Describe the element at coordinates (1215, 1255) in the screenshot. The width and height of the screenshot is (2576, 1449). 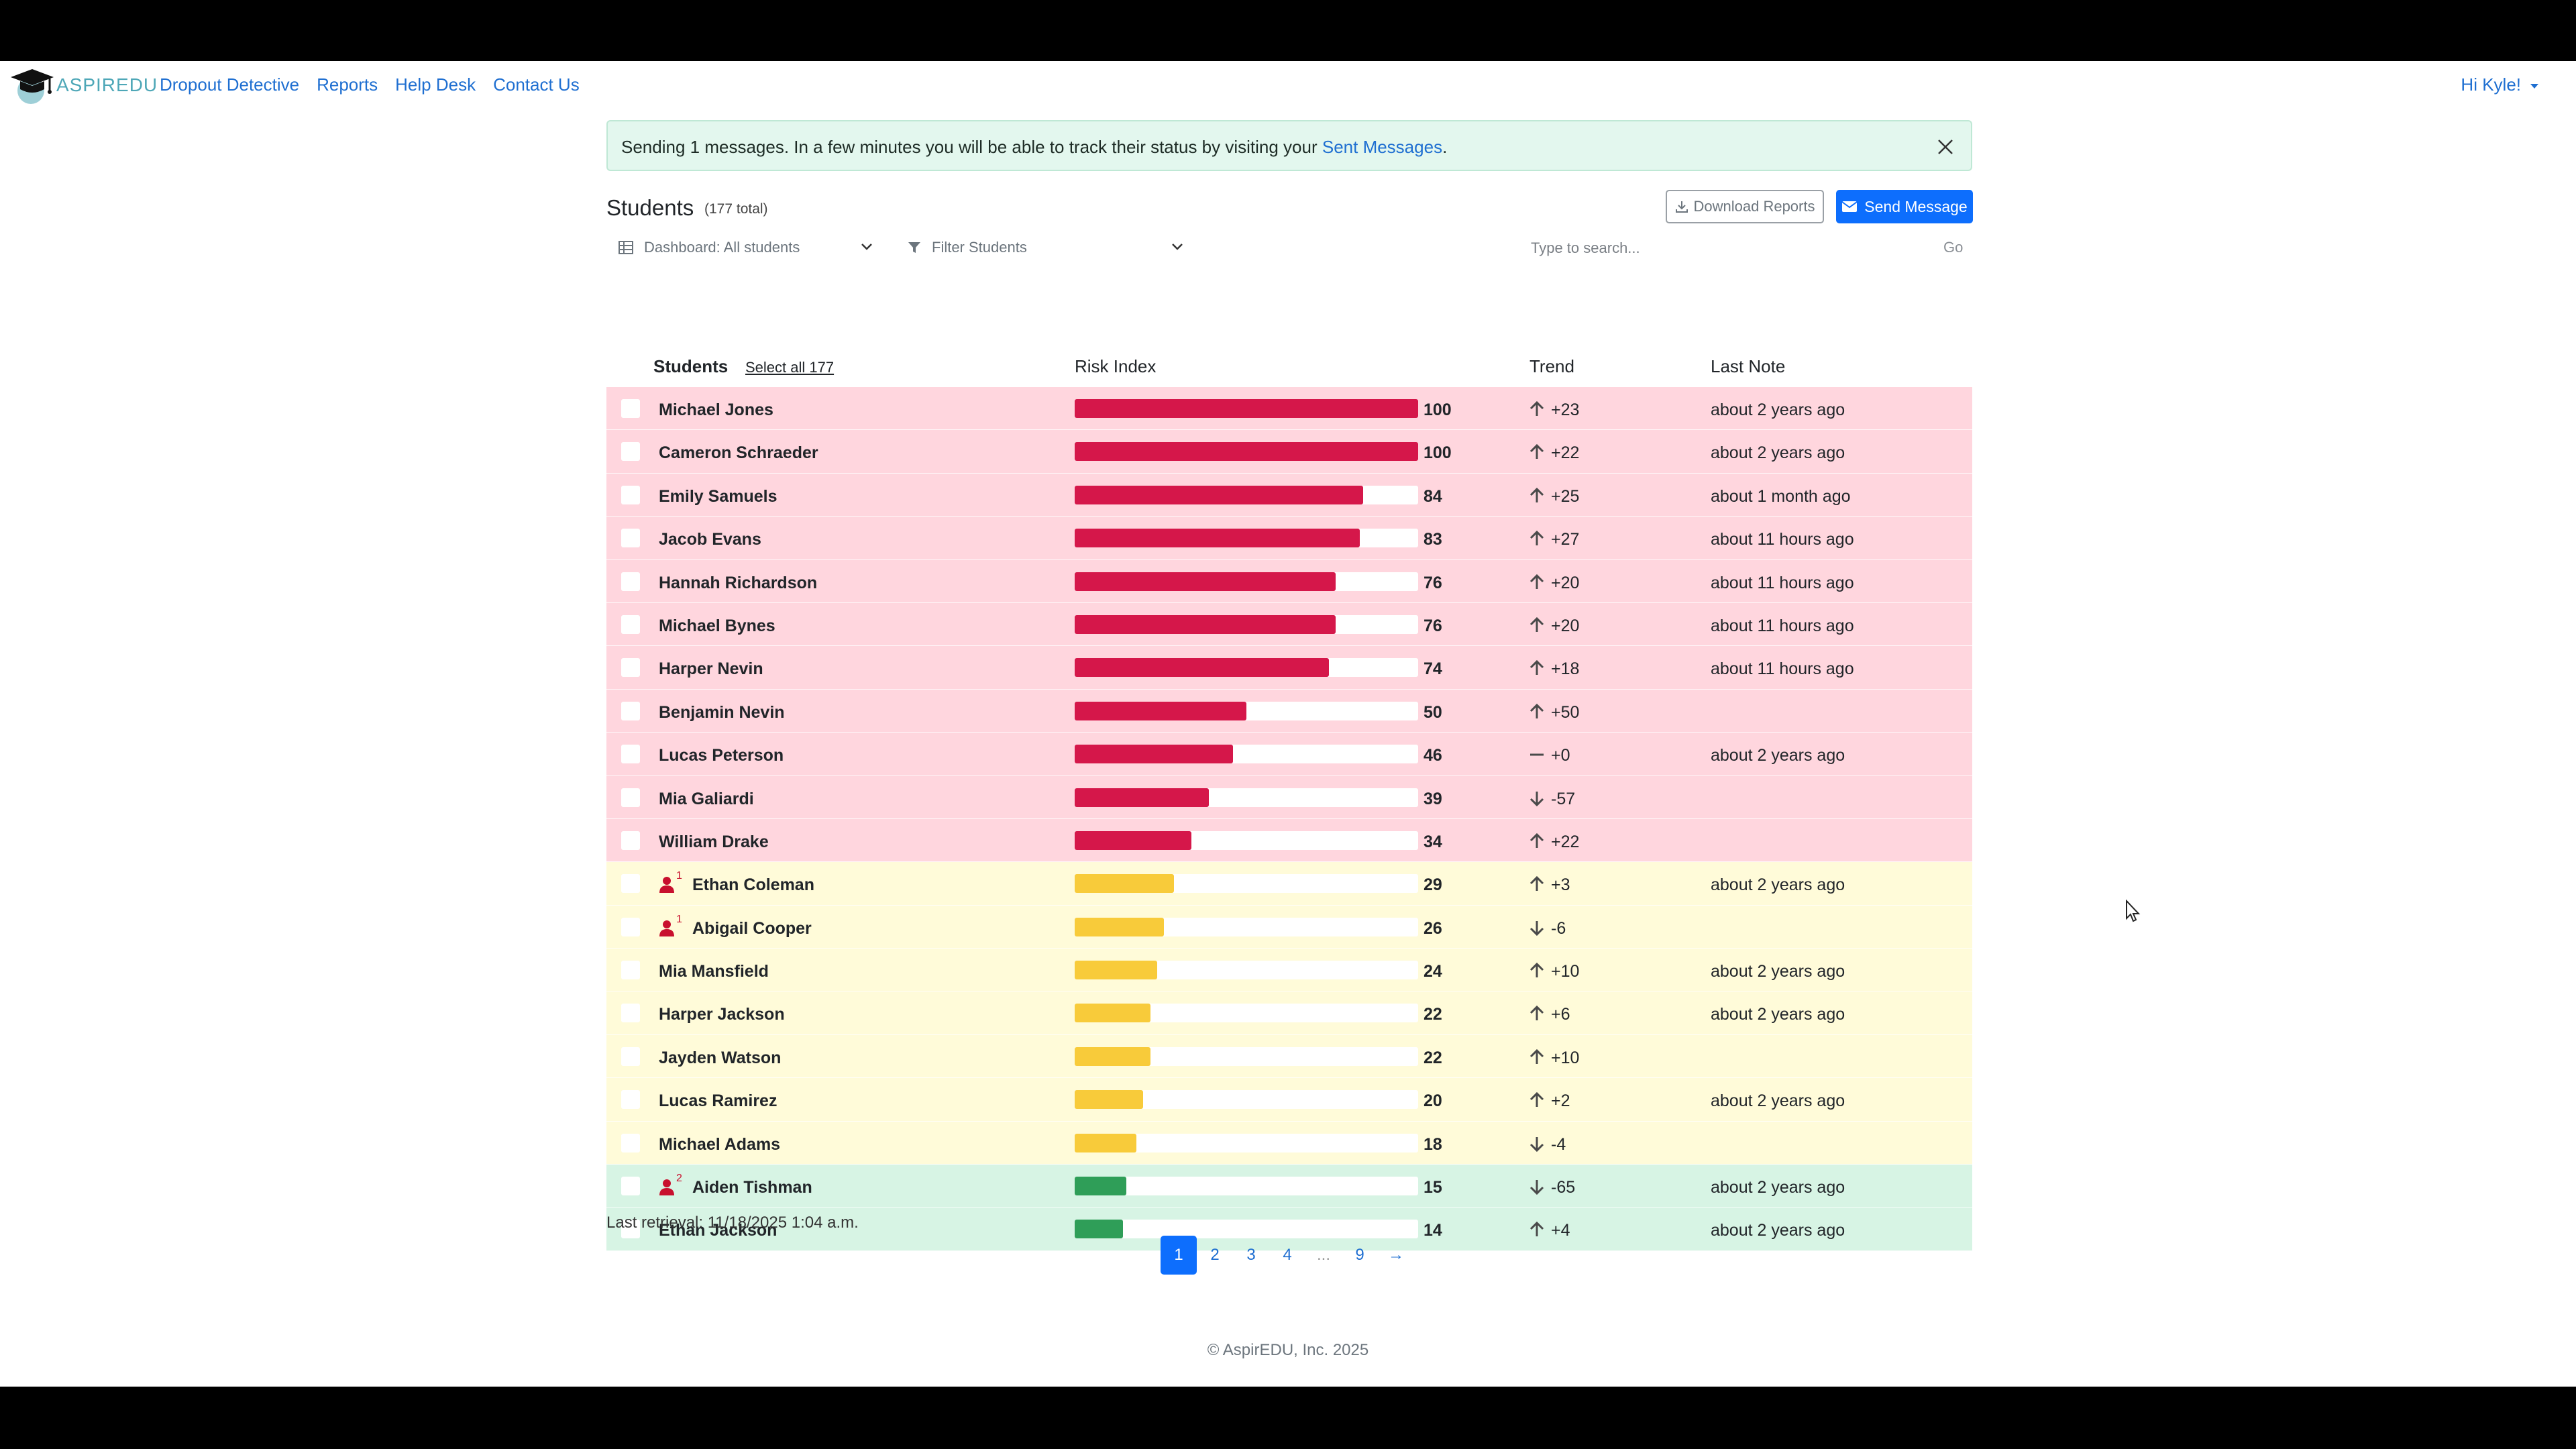
I see `pagination-page: 2` at that location.